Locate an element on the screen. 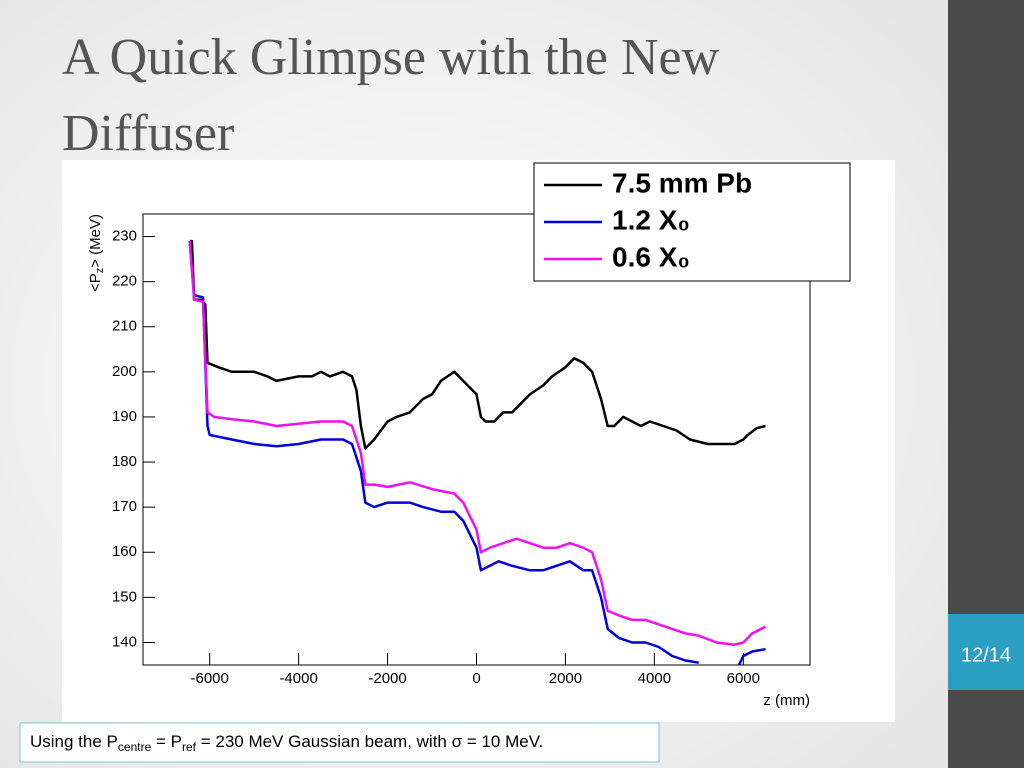  x-label: z (mm) is located at coordinates (786, 700).